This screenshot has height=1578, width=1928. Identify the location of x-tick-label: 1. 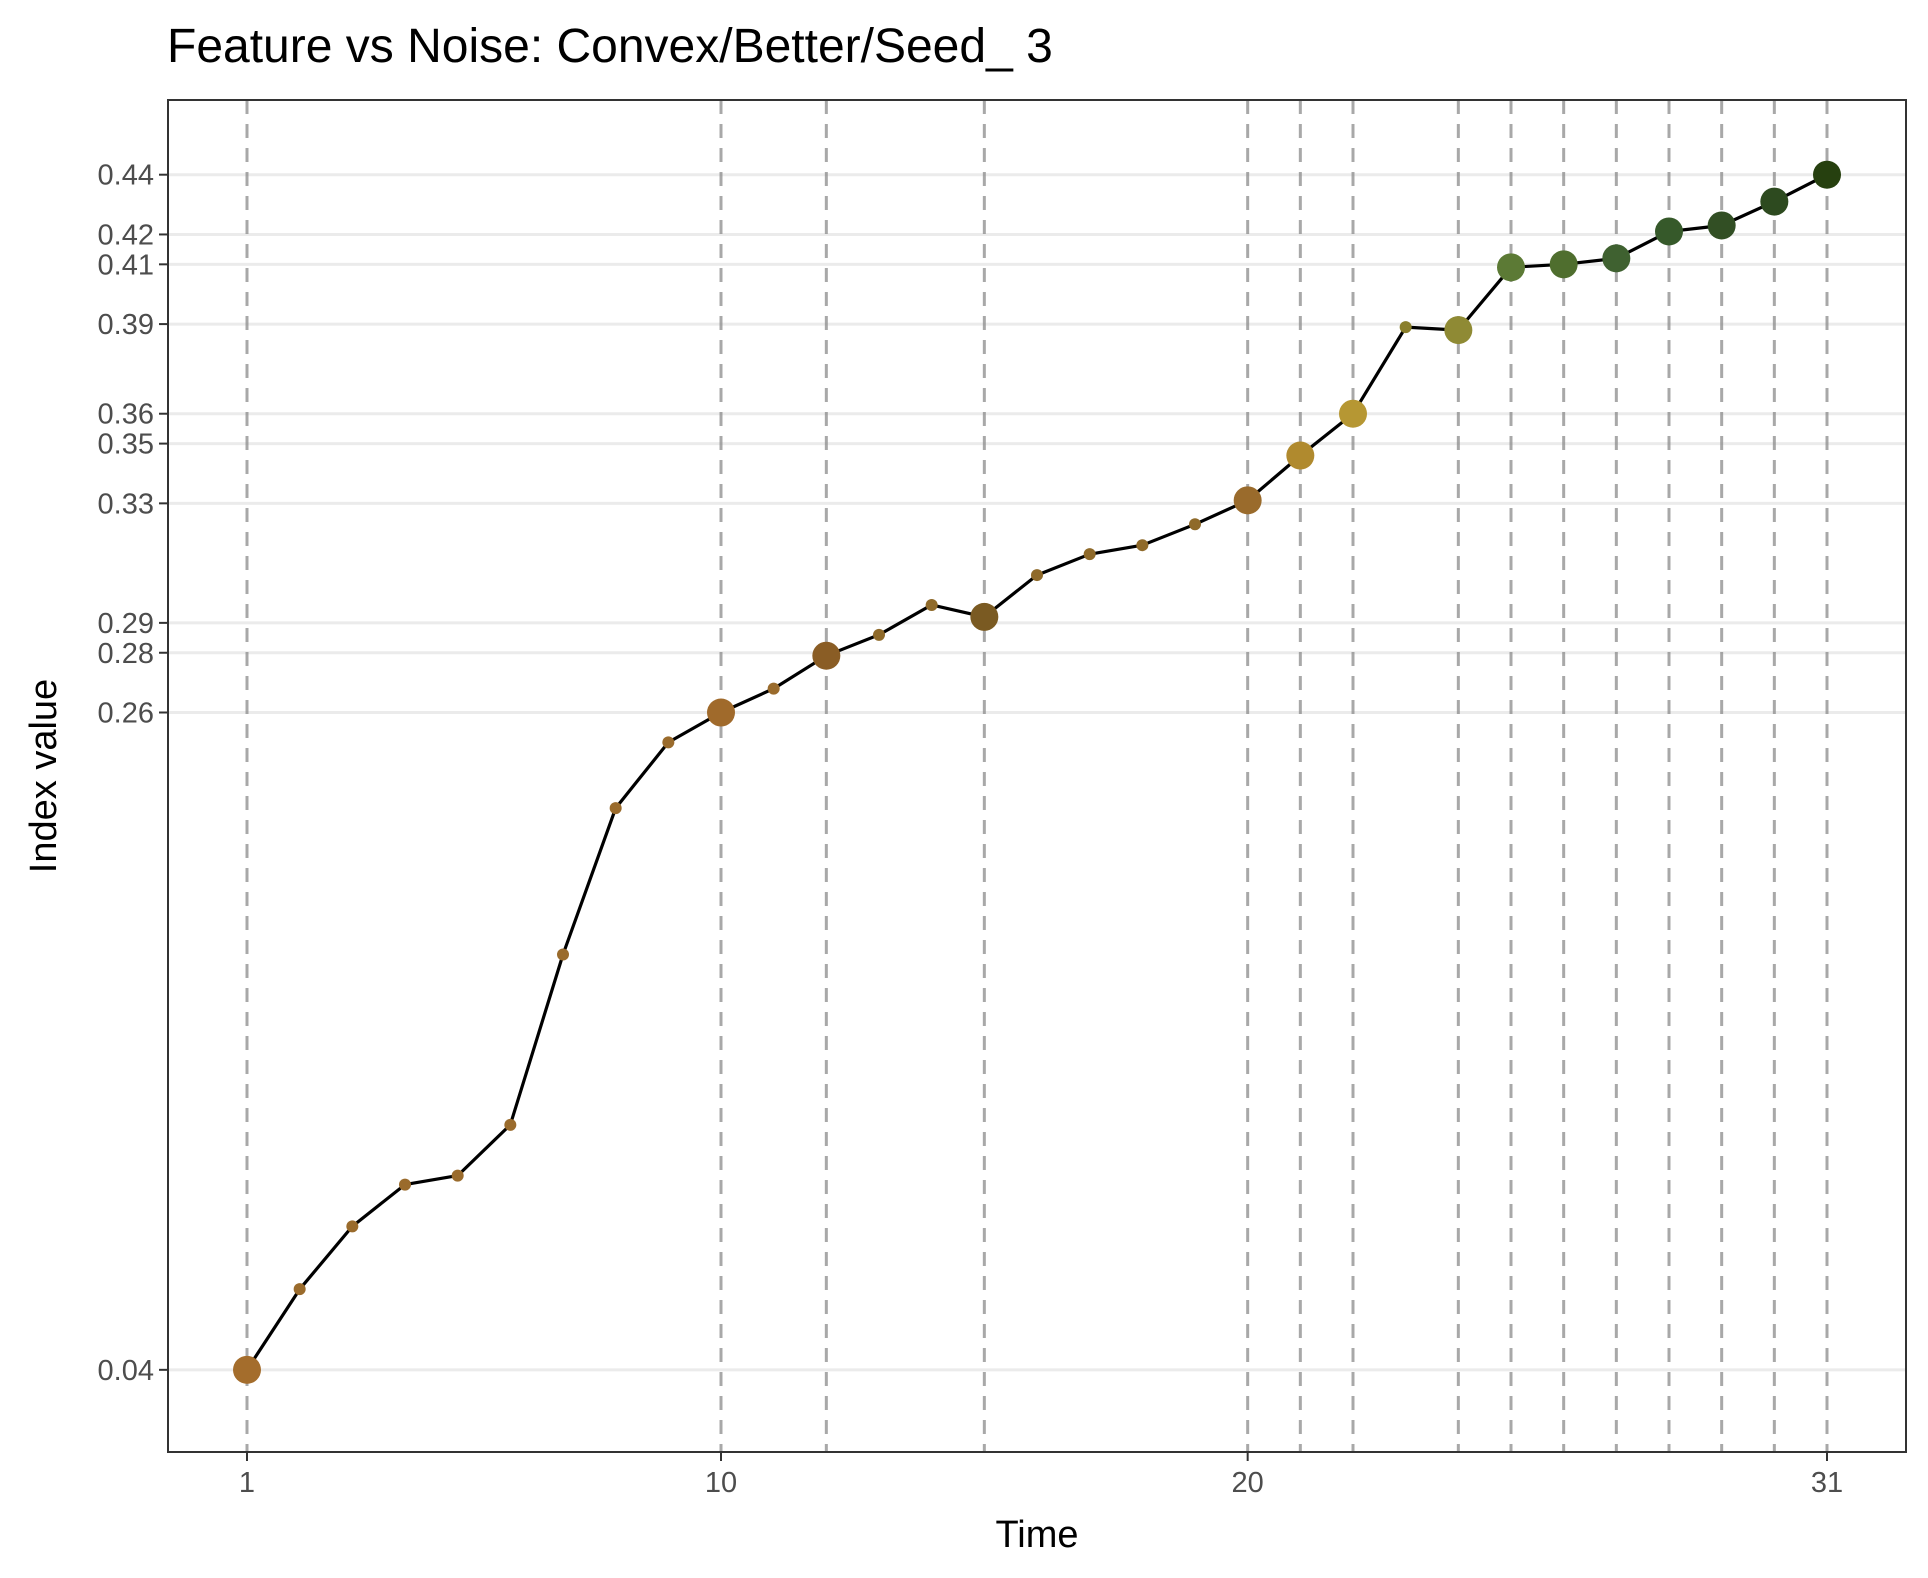
(247, 1483).